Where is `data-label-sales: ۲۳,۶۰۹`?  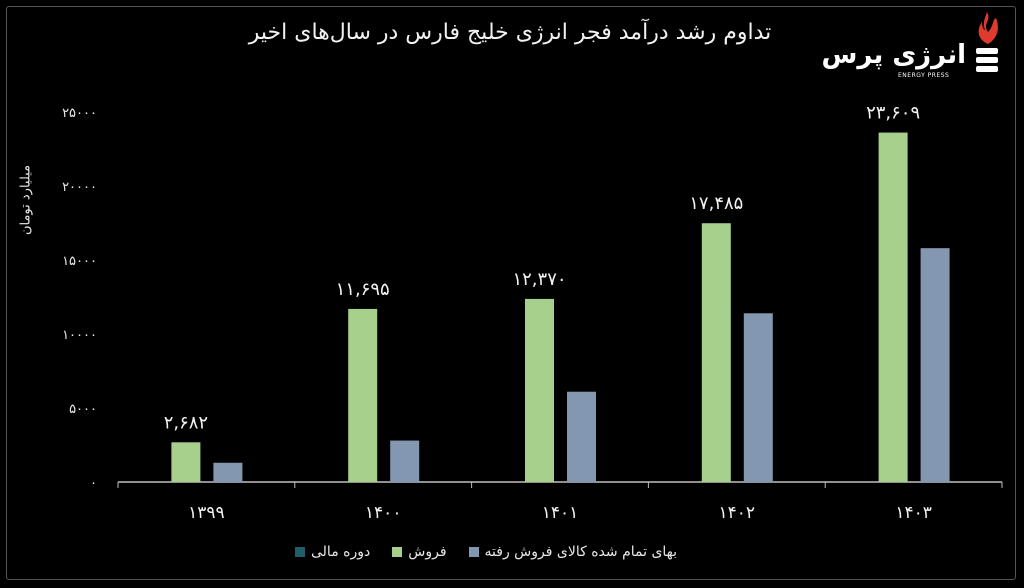
data-label-sales: ۲۳,۶۰۹ is located at coordinates (893, 113).